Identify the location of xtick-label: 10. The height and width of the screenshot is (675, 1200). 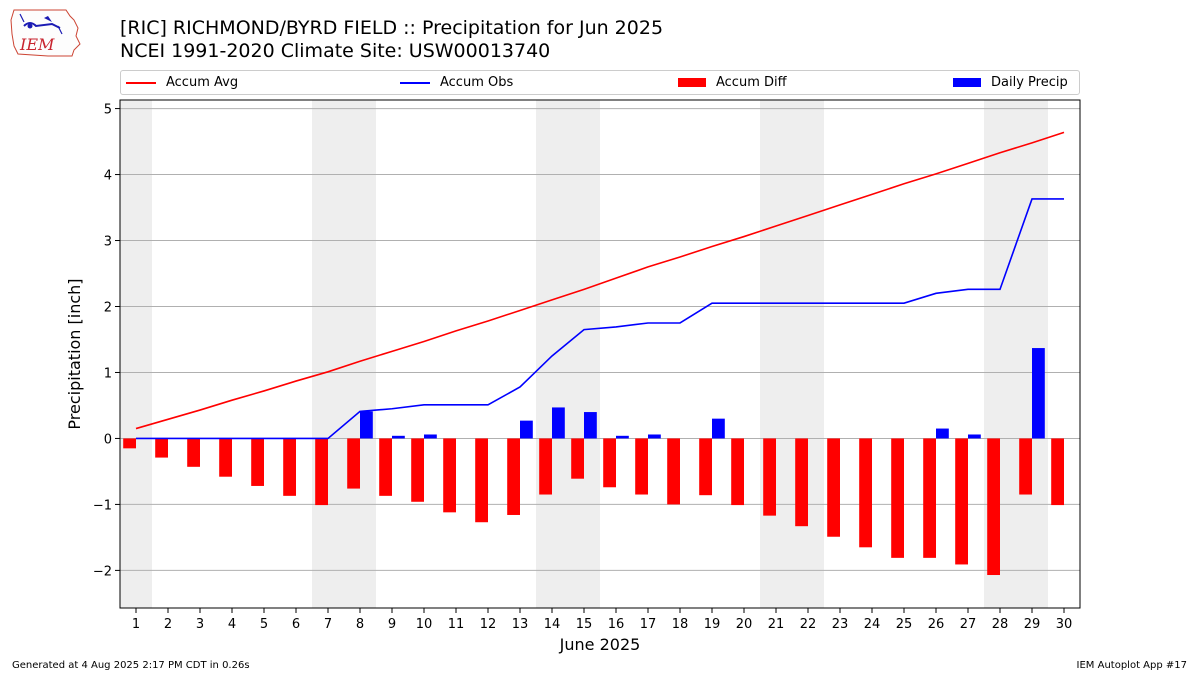
(424, 624).